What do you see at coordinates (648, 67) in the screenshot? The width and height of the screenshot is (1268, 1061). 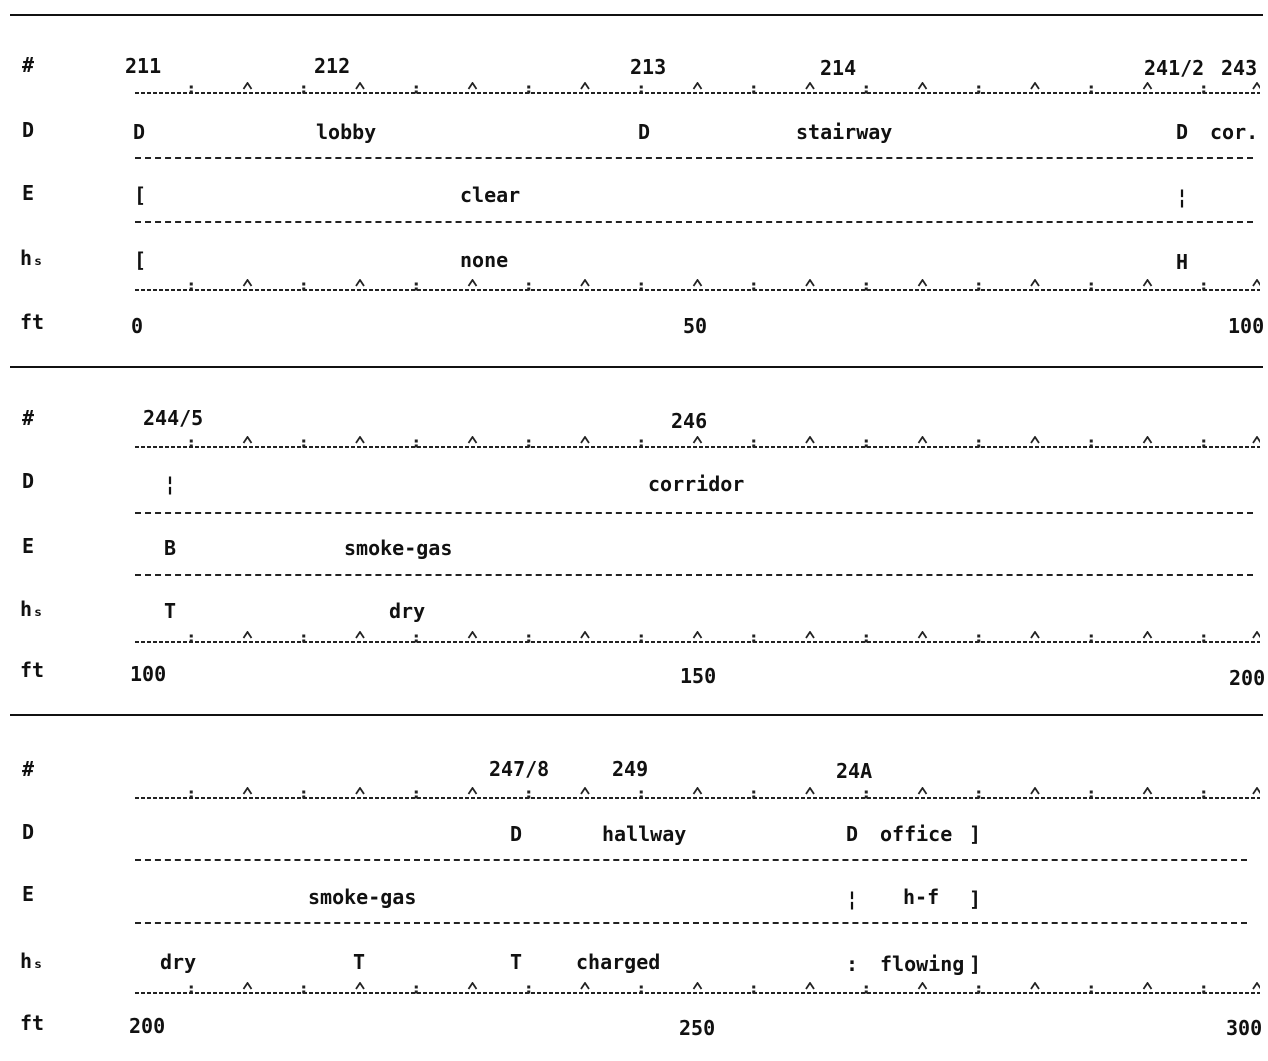 I see `room-number: 213` at bounding box center [648, 67].